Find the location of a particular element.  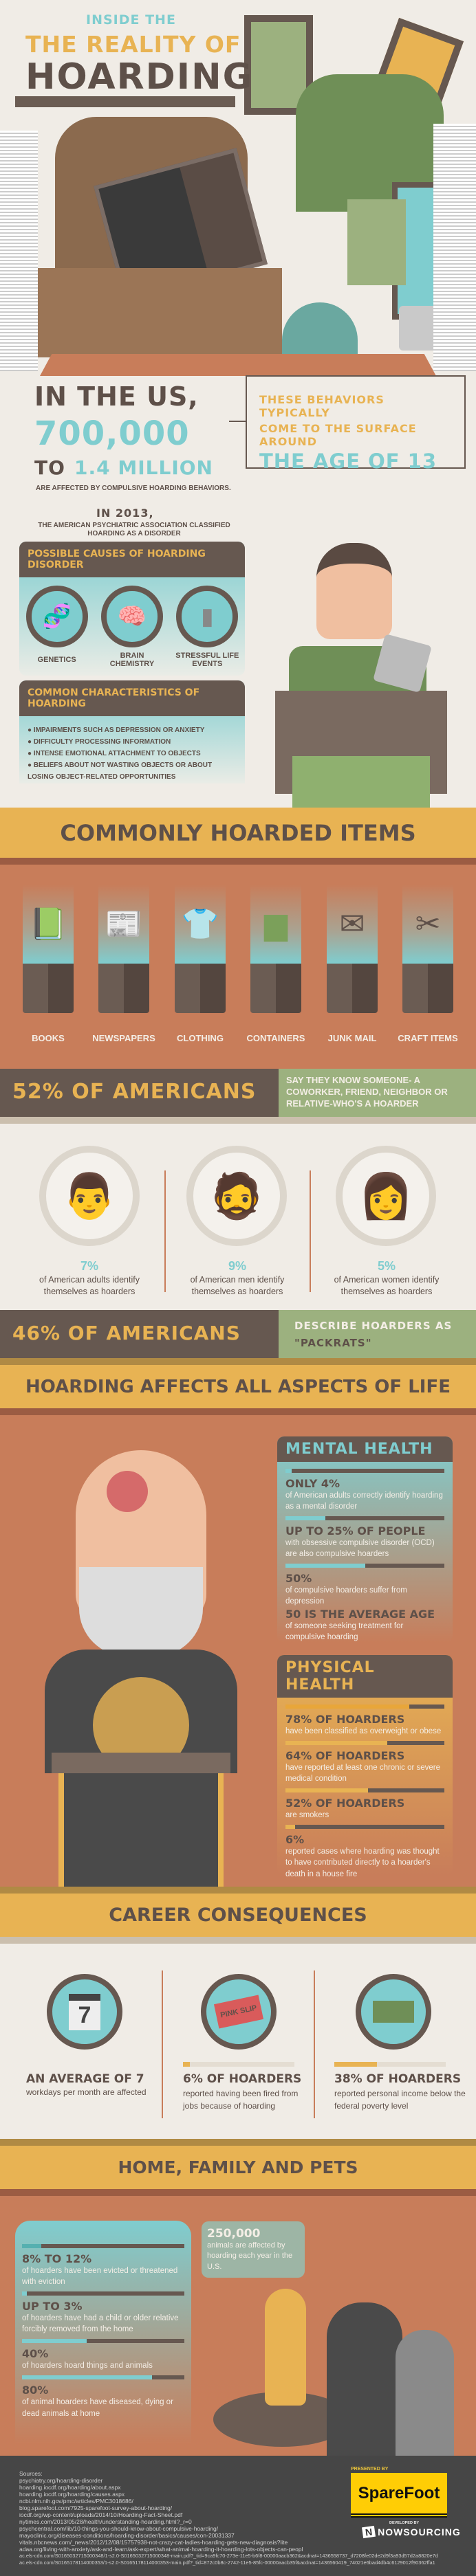

age-box-line1: THESE BEHAVIORS TYPICALLY is located at coordinates (322, 406).